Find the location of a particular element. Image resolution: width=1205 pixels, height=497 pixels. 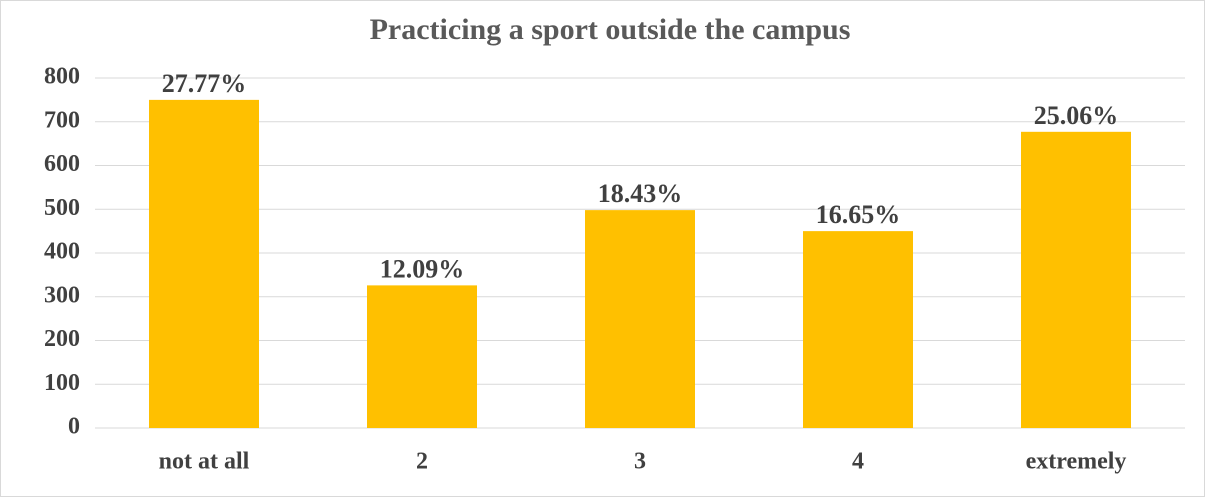

y-tick-label: 600 is located at coordinates (62, 164).